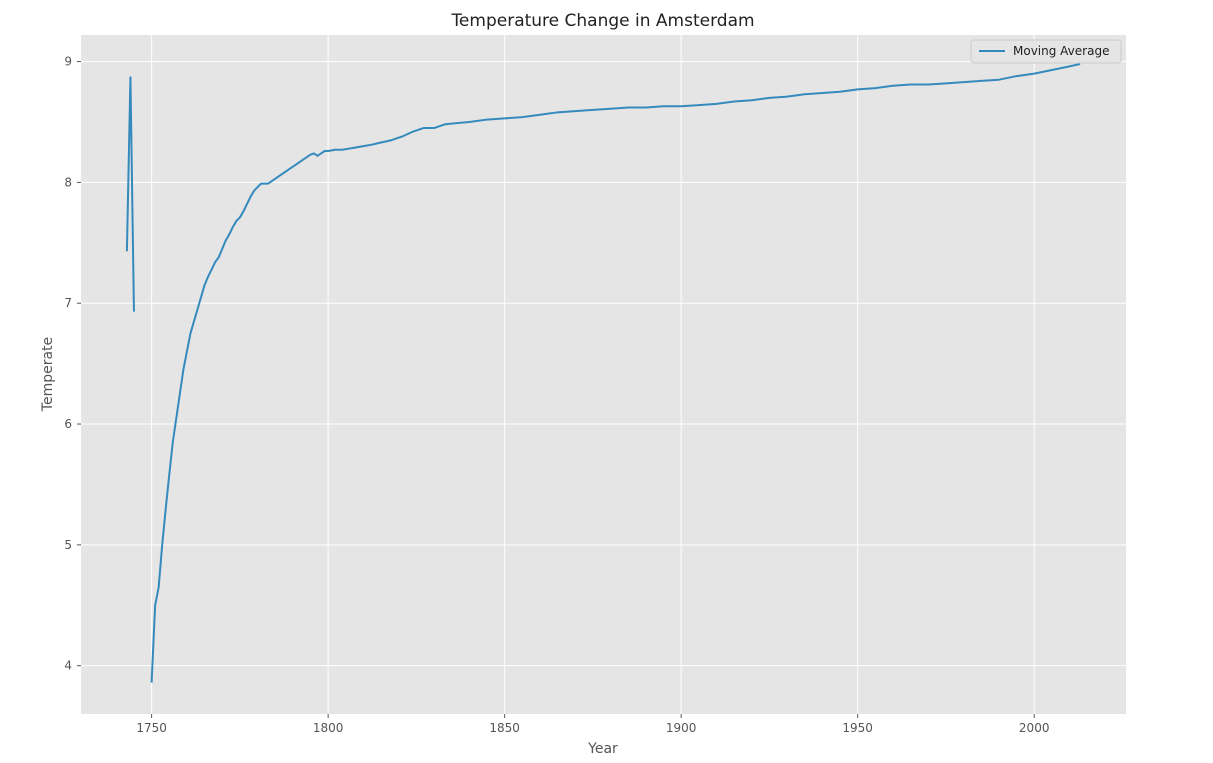  Describe the element at coordinates (68, 666) in the screenshot. I see `y-tick-label: 4` at that location.